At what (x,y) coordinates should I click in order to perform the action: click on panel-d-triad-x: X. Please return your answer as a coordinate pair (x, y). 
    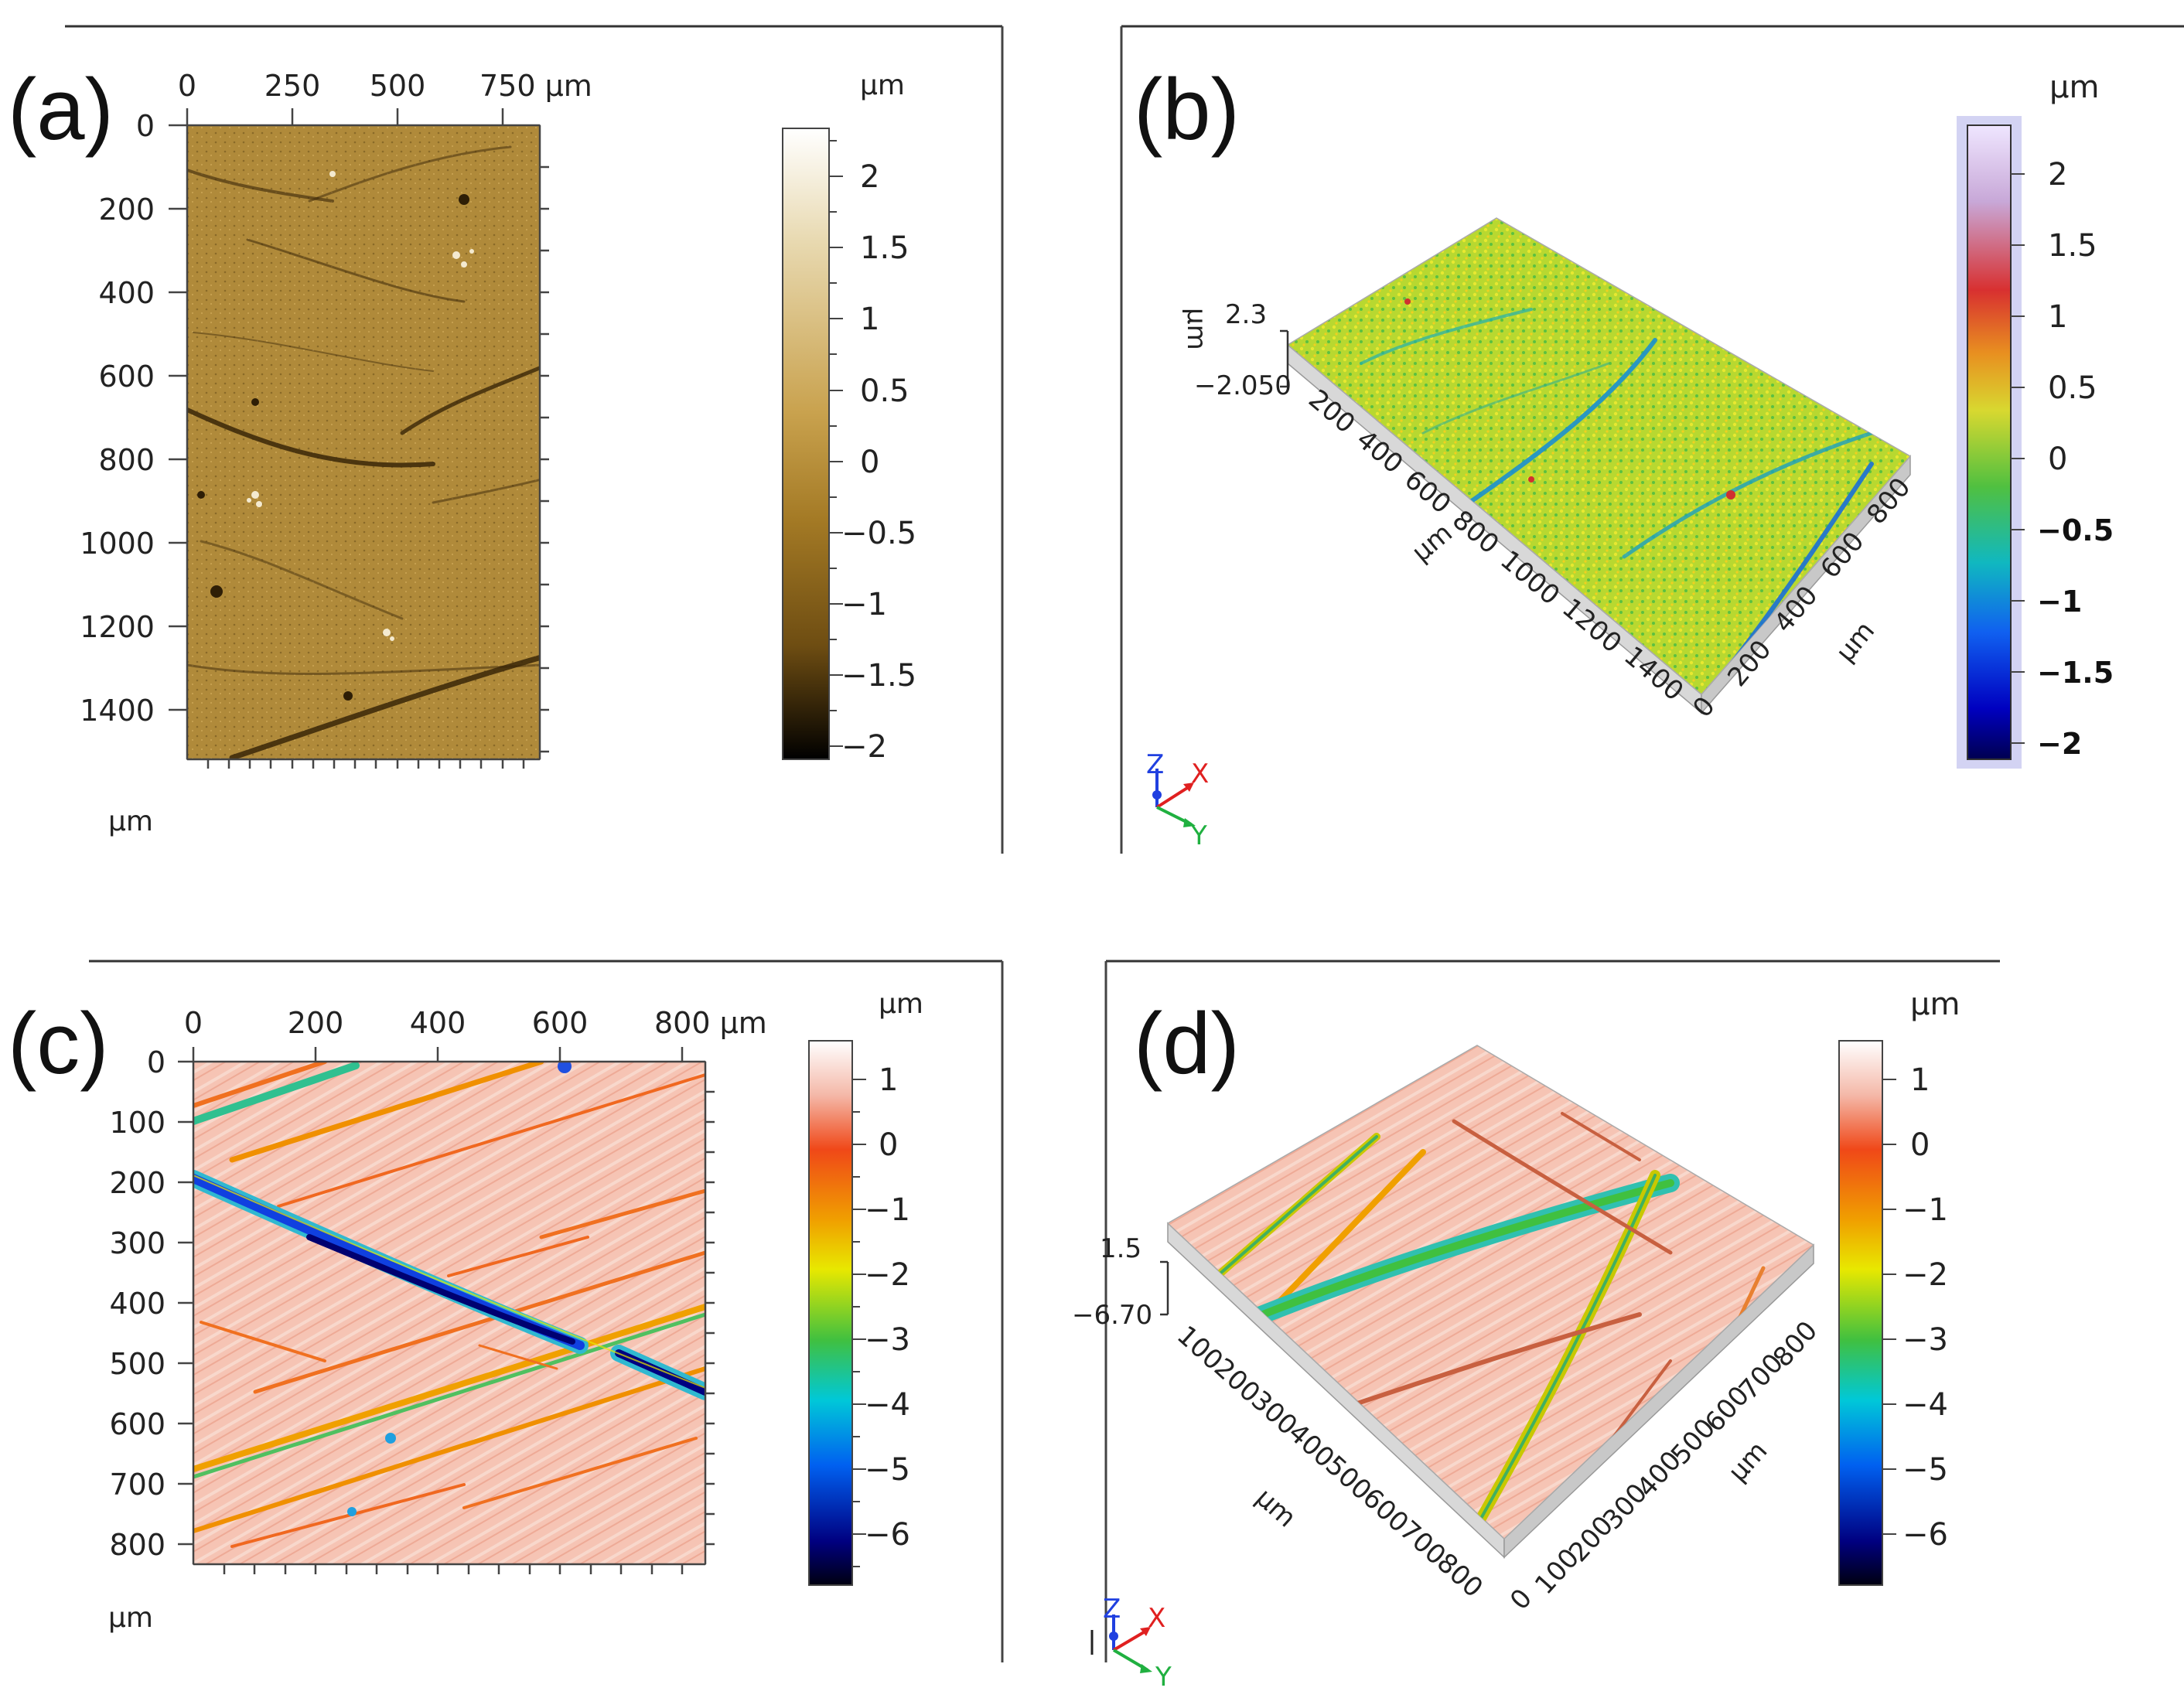
    Looking at the image, I should click on (1156, 1619).